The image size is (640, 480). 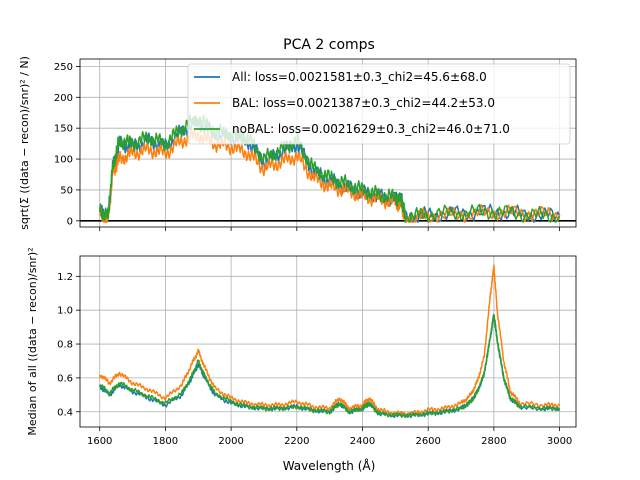 I want to click on y-tick-label: 0.8, so click(x=65, y=345).